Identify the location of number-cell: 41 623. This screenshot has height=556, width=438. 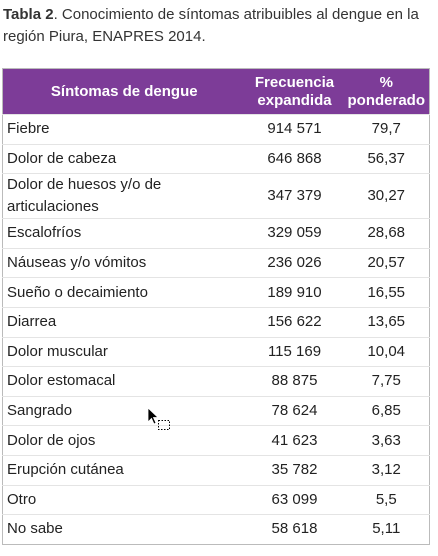
(294, 440).